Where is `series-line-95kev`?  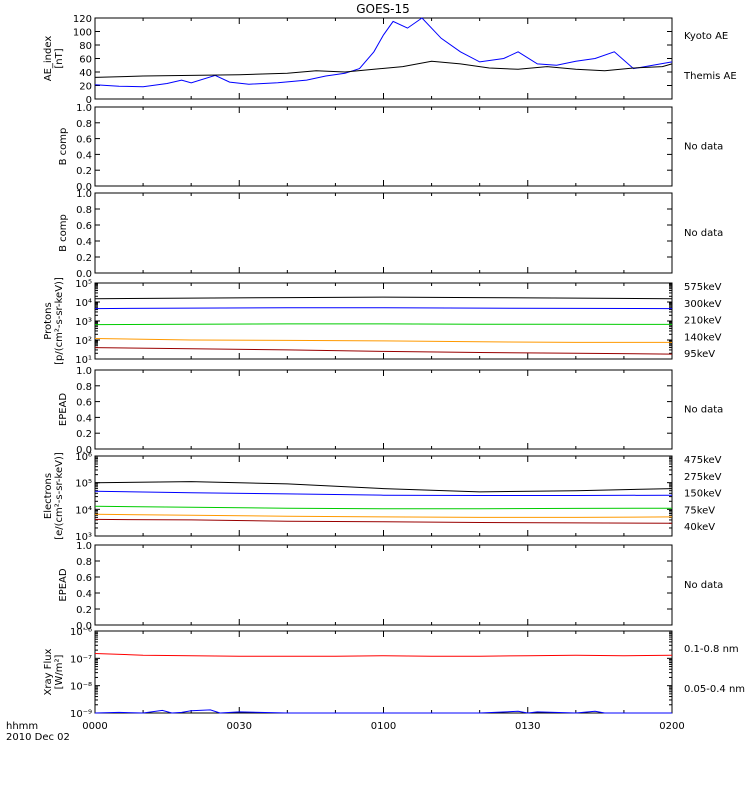
series-line-95kev is located at coordinates (383, 298).